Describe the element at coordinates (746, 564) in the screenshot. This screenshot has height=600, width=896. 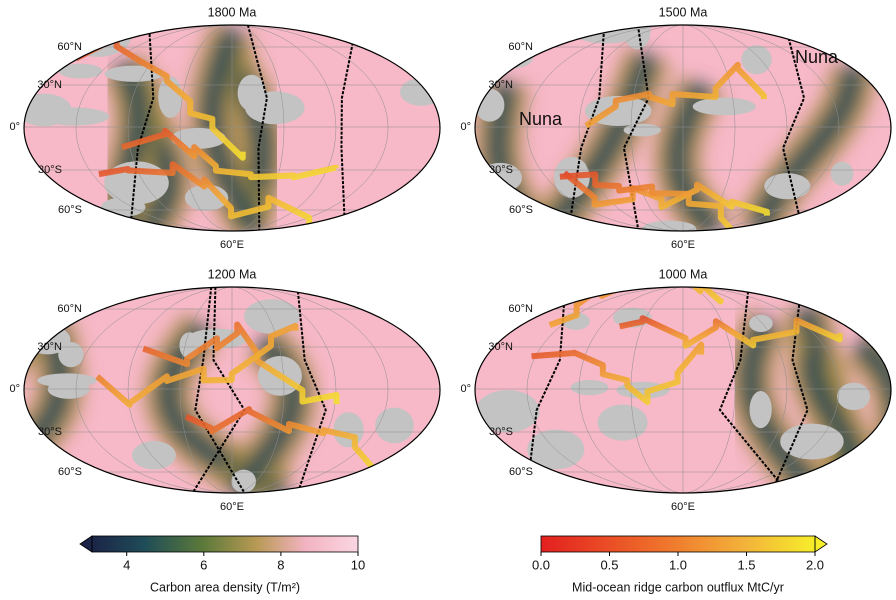
I see `colorbar-tick-label: 1.5` at that location.